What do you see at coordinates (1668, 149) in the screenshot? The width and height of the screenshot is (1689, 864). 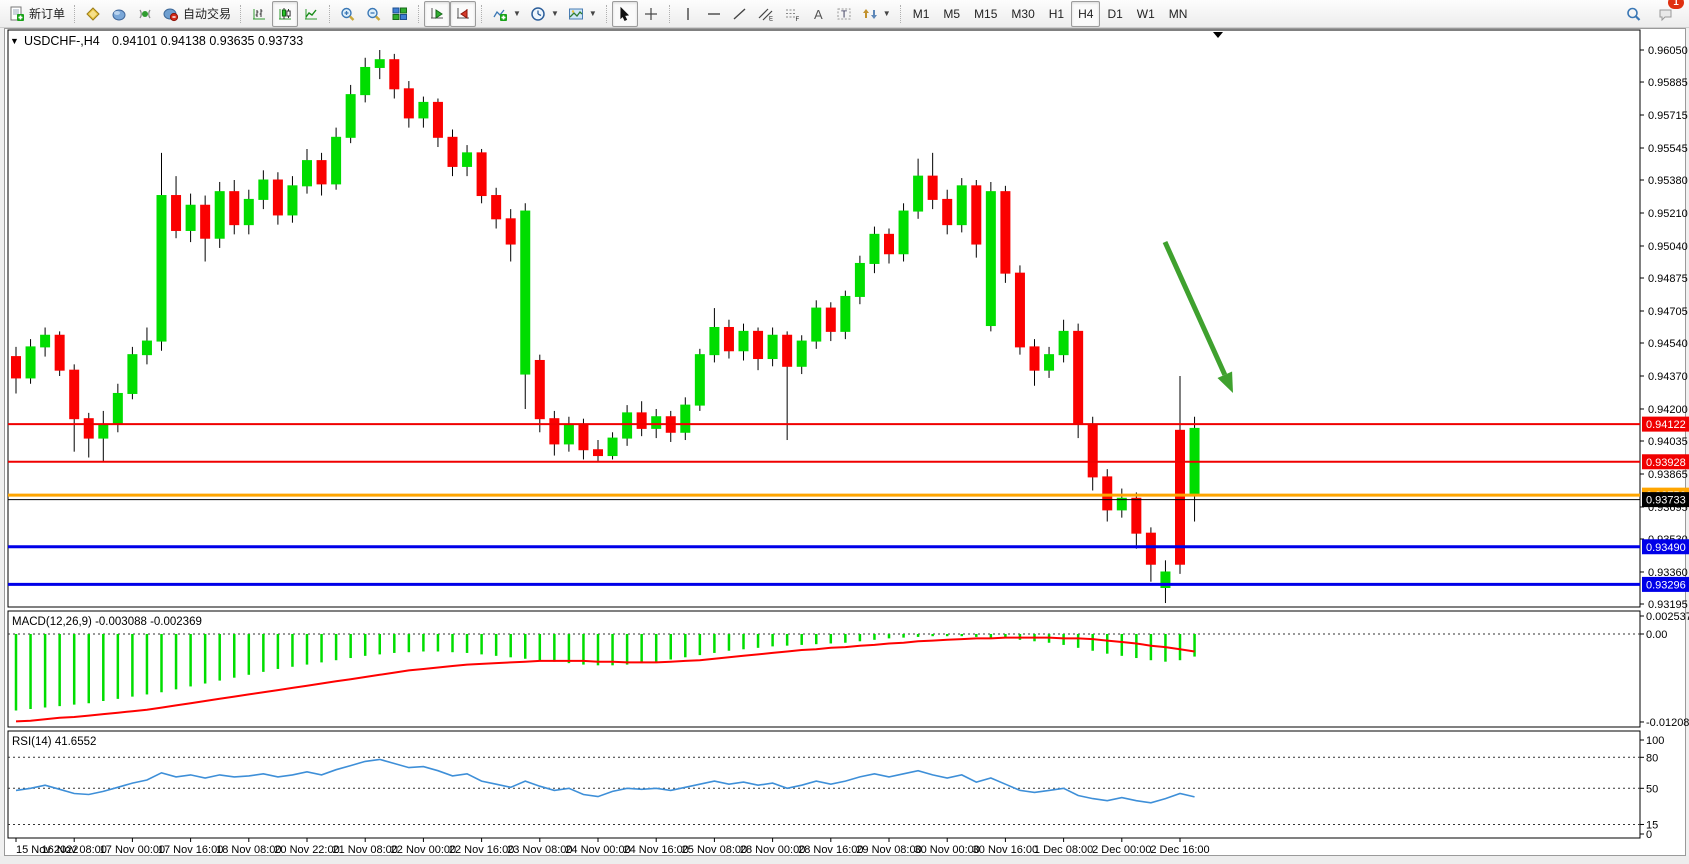 I see `svg-text: 0.95545` at bounding box center [1668, 149].